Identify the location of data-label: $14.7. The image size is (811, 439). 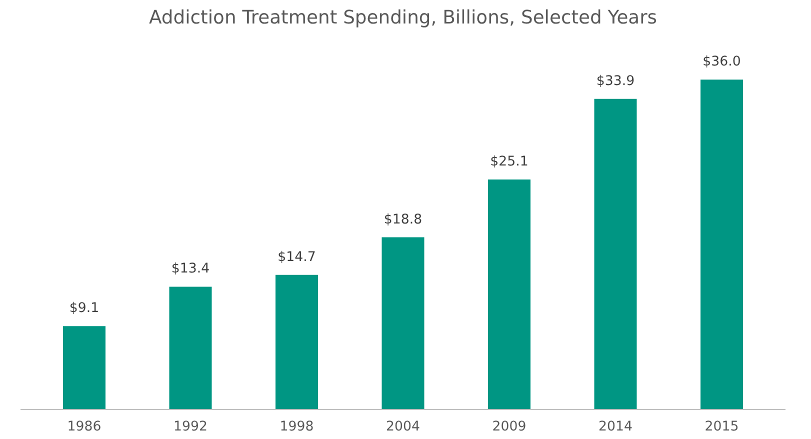
(297, 257).